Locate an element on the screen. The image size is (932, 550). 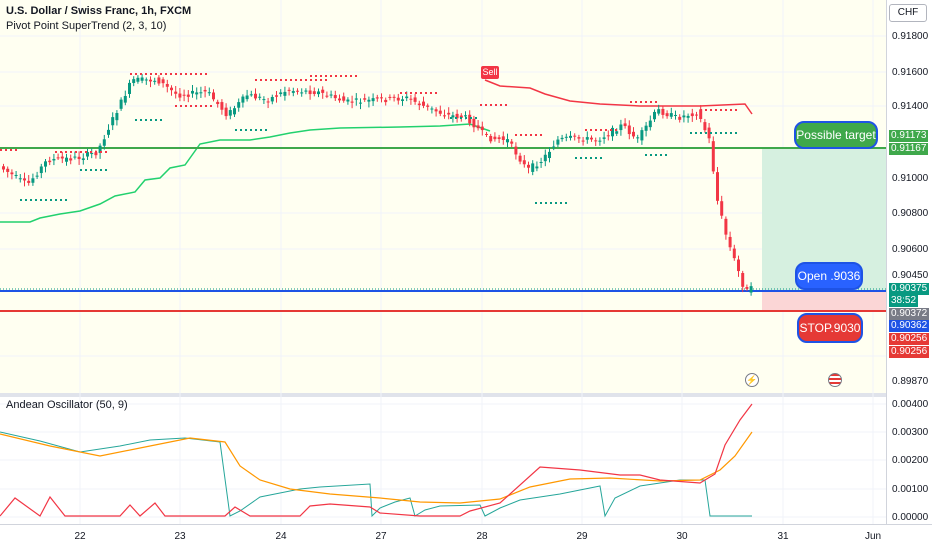
osc-tick: 0.00300 is located at coordinates (910, 432).